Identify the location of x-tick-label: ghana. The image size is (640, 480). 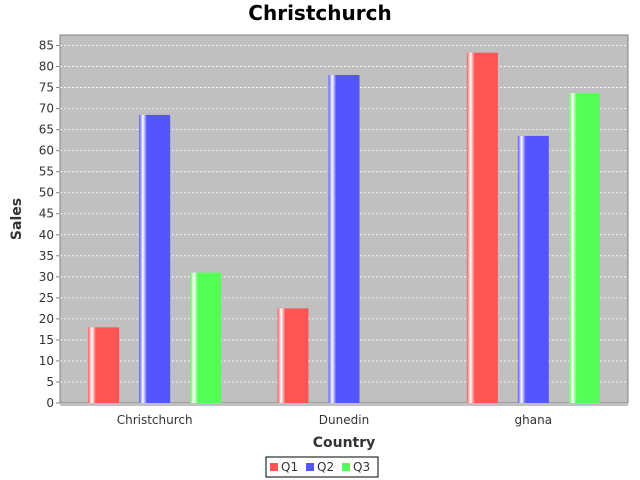
(534, 420).